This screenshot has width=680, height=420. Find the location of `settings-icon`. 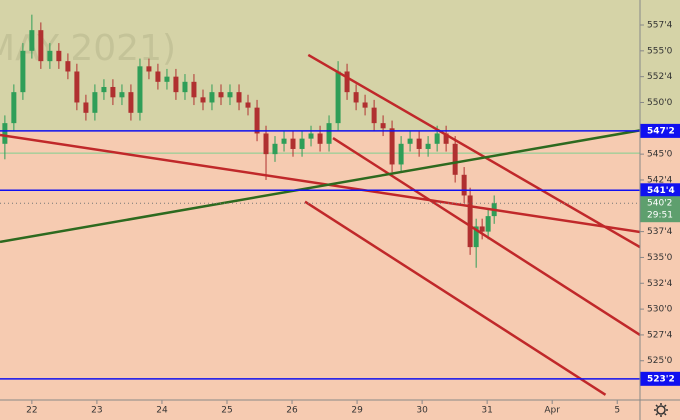

settings-icon is located at coordinates (661, 410).